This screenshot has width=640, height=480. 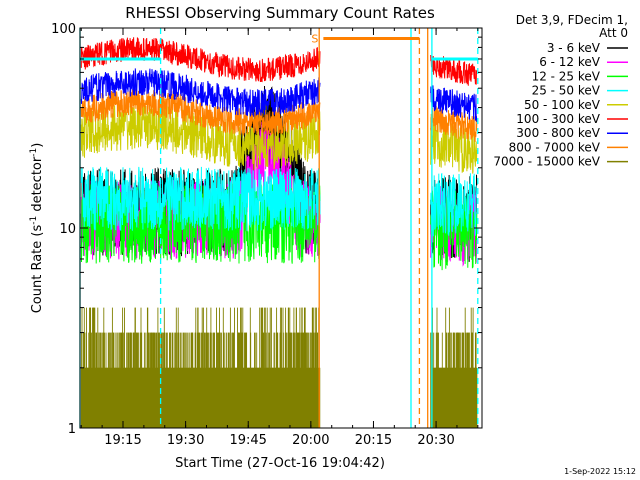 What do you see at coordinates (566, 76) in the screenshot?
I see `legend-label: 12 - 25 keV` at bounding box center [566, 76].